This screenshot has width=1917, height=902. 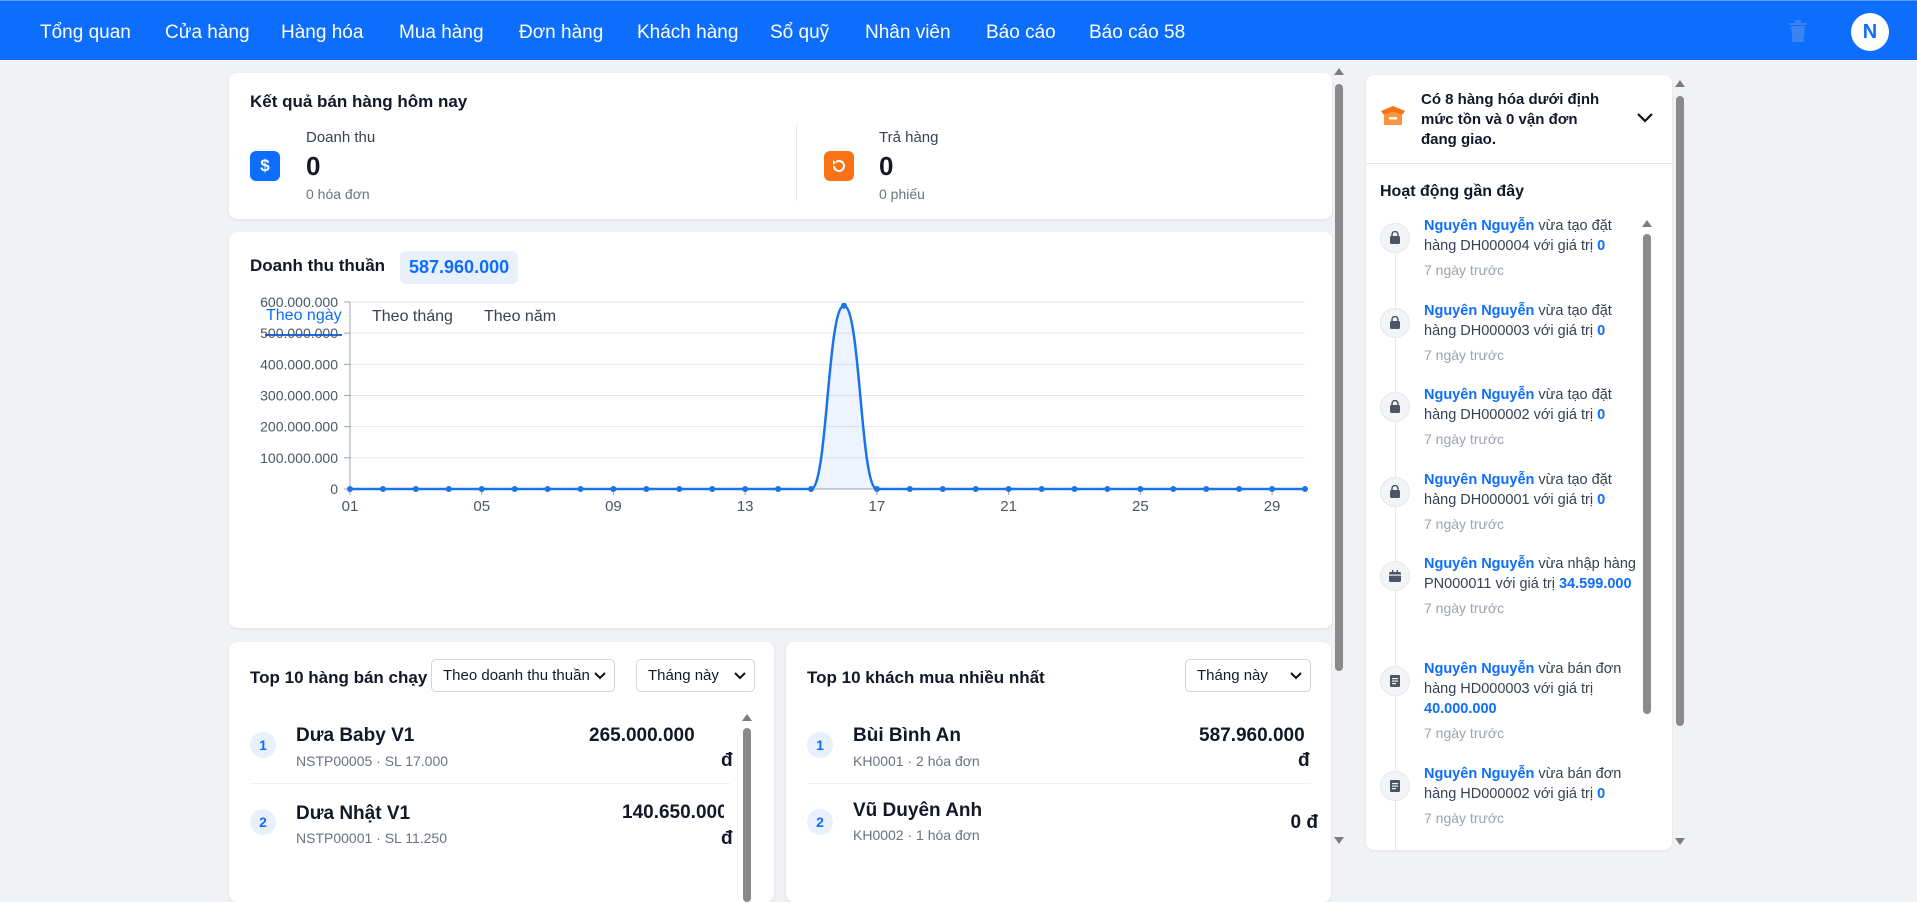 What do you see at coordinates (355, 735) in the screenshot?
I see `product-name: Dưa Baby V1` at bounding box center [355, 735].